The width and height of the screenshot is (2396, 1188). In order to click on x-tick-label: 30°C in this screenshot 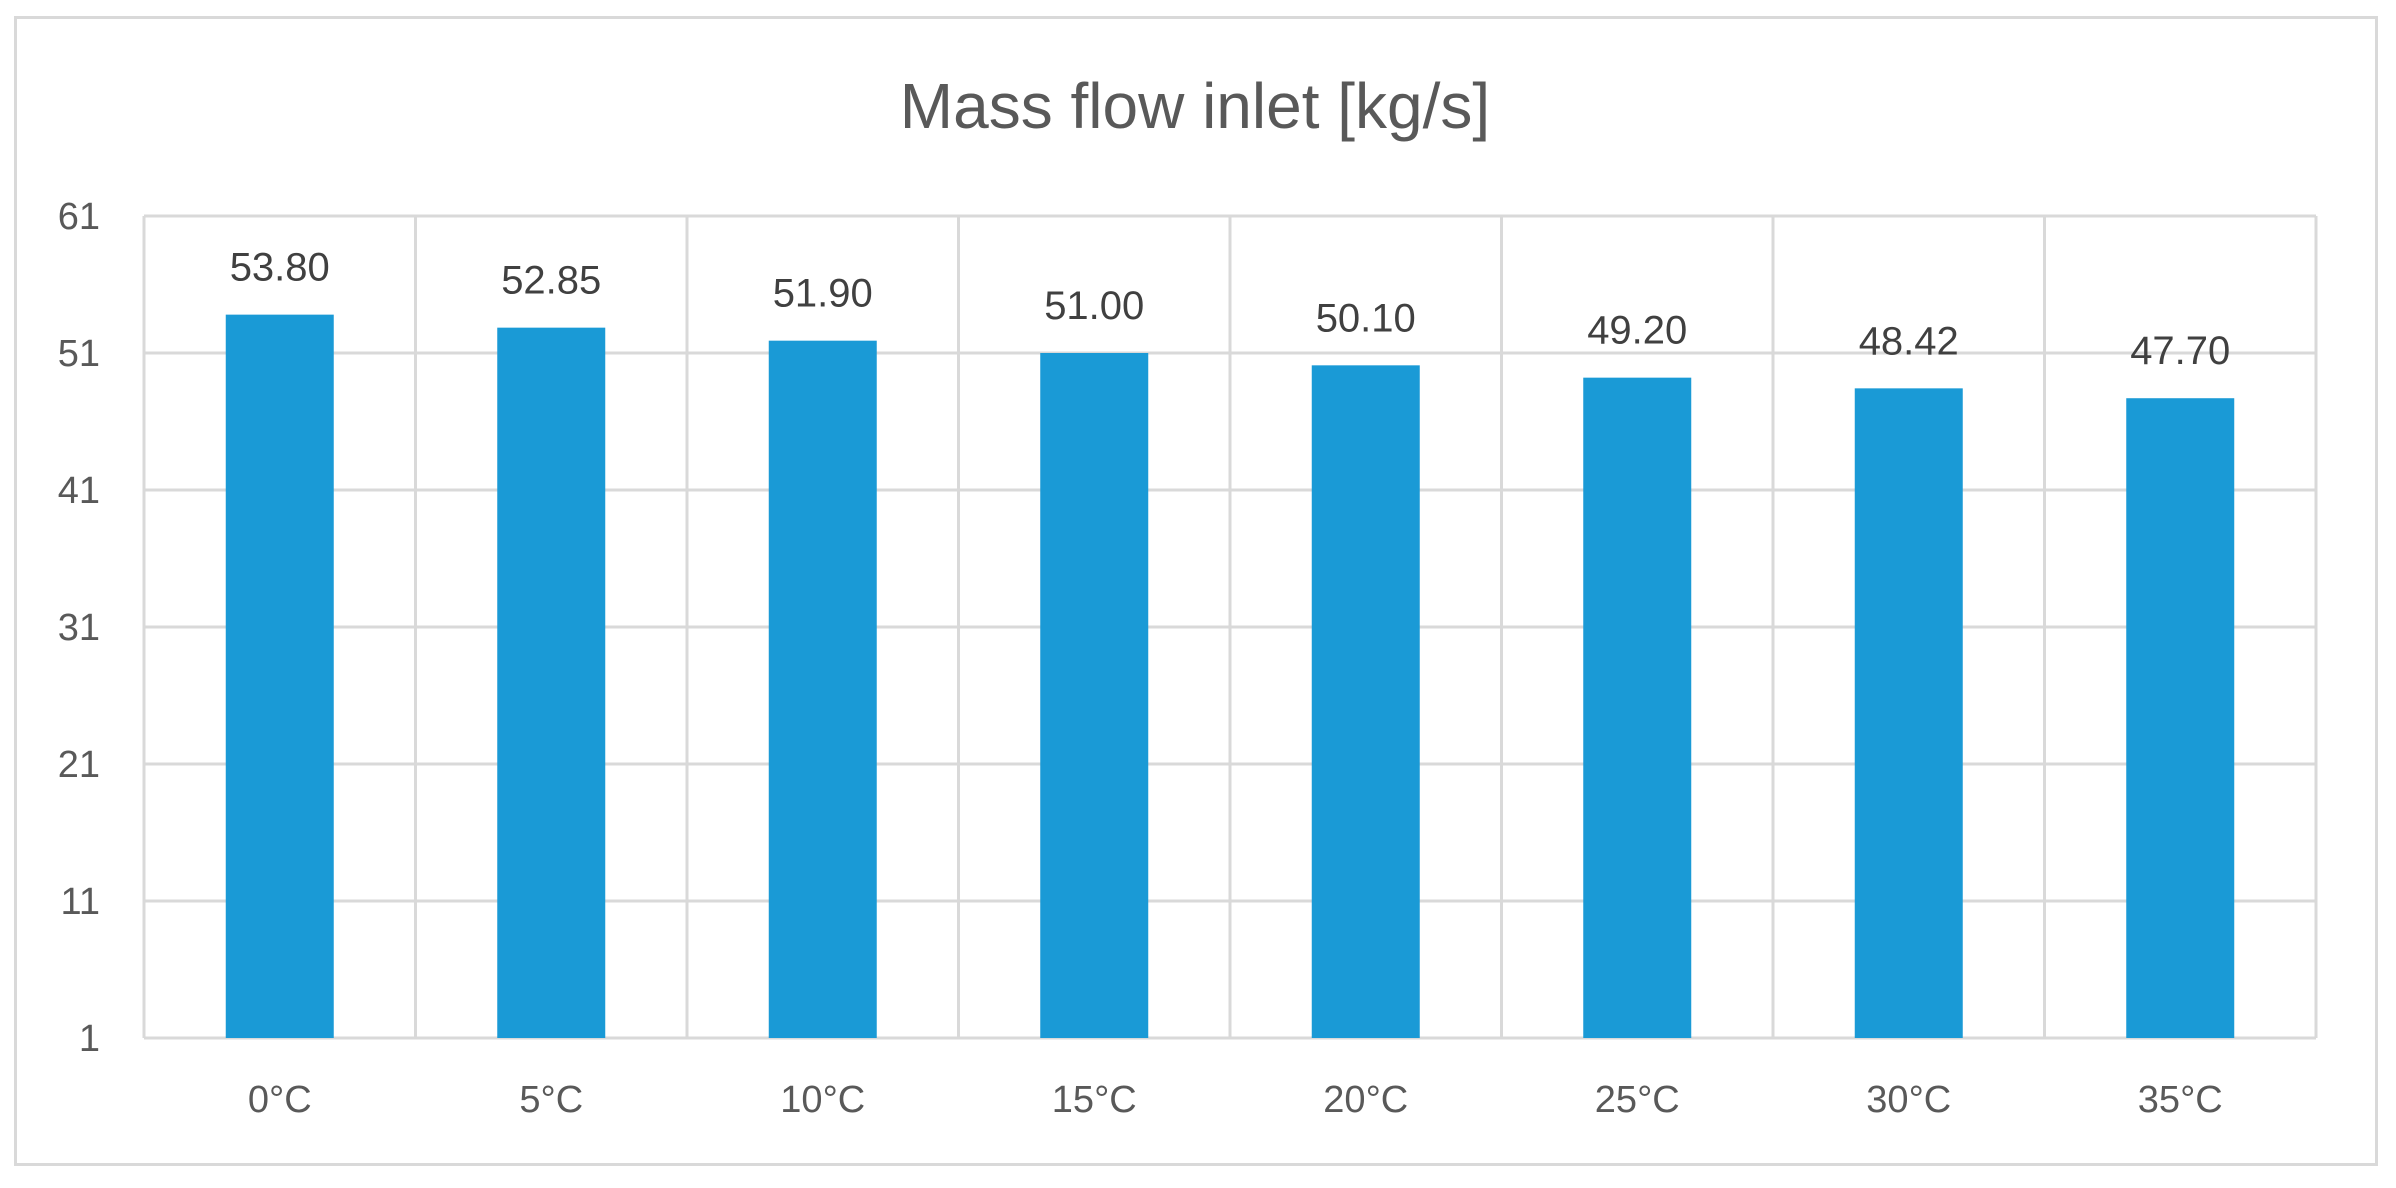, I will do `click(1908, 1100)`.